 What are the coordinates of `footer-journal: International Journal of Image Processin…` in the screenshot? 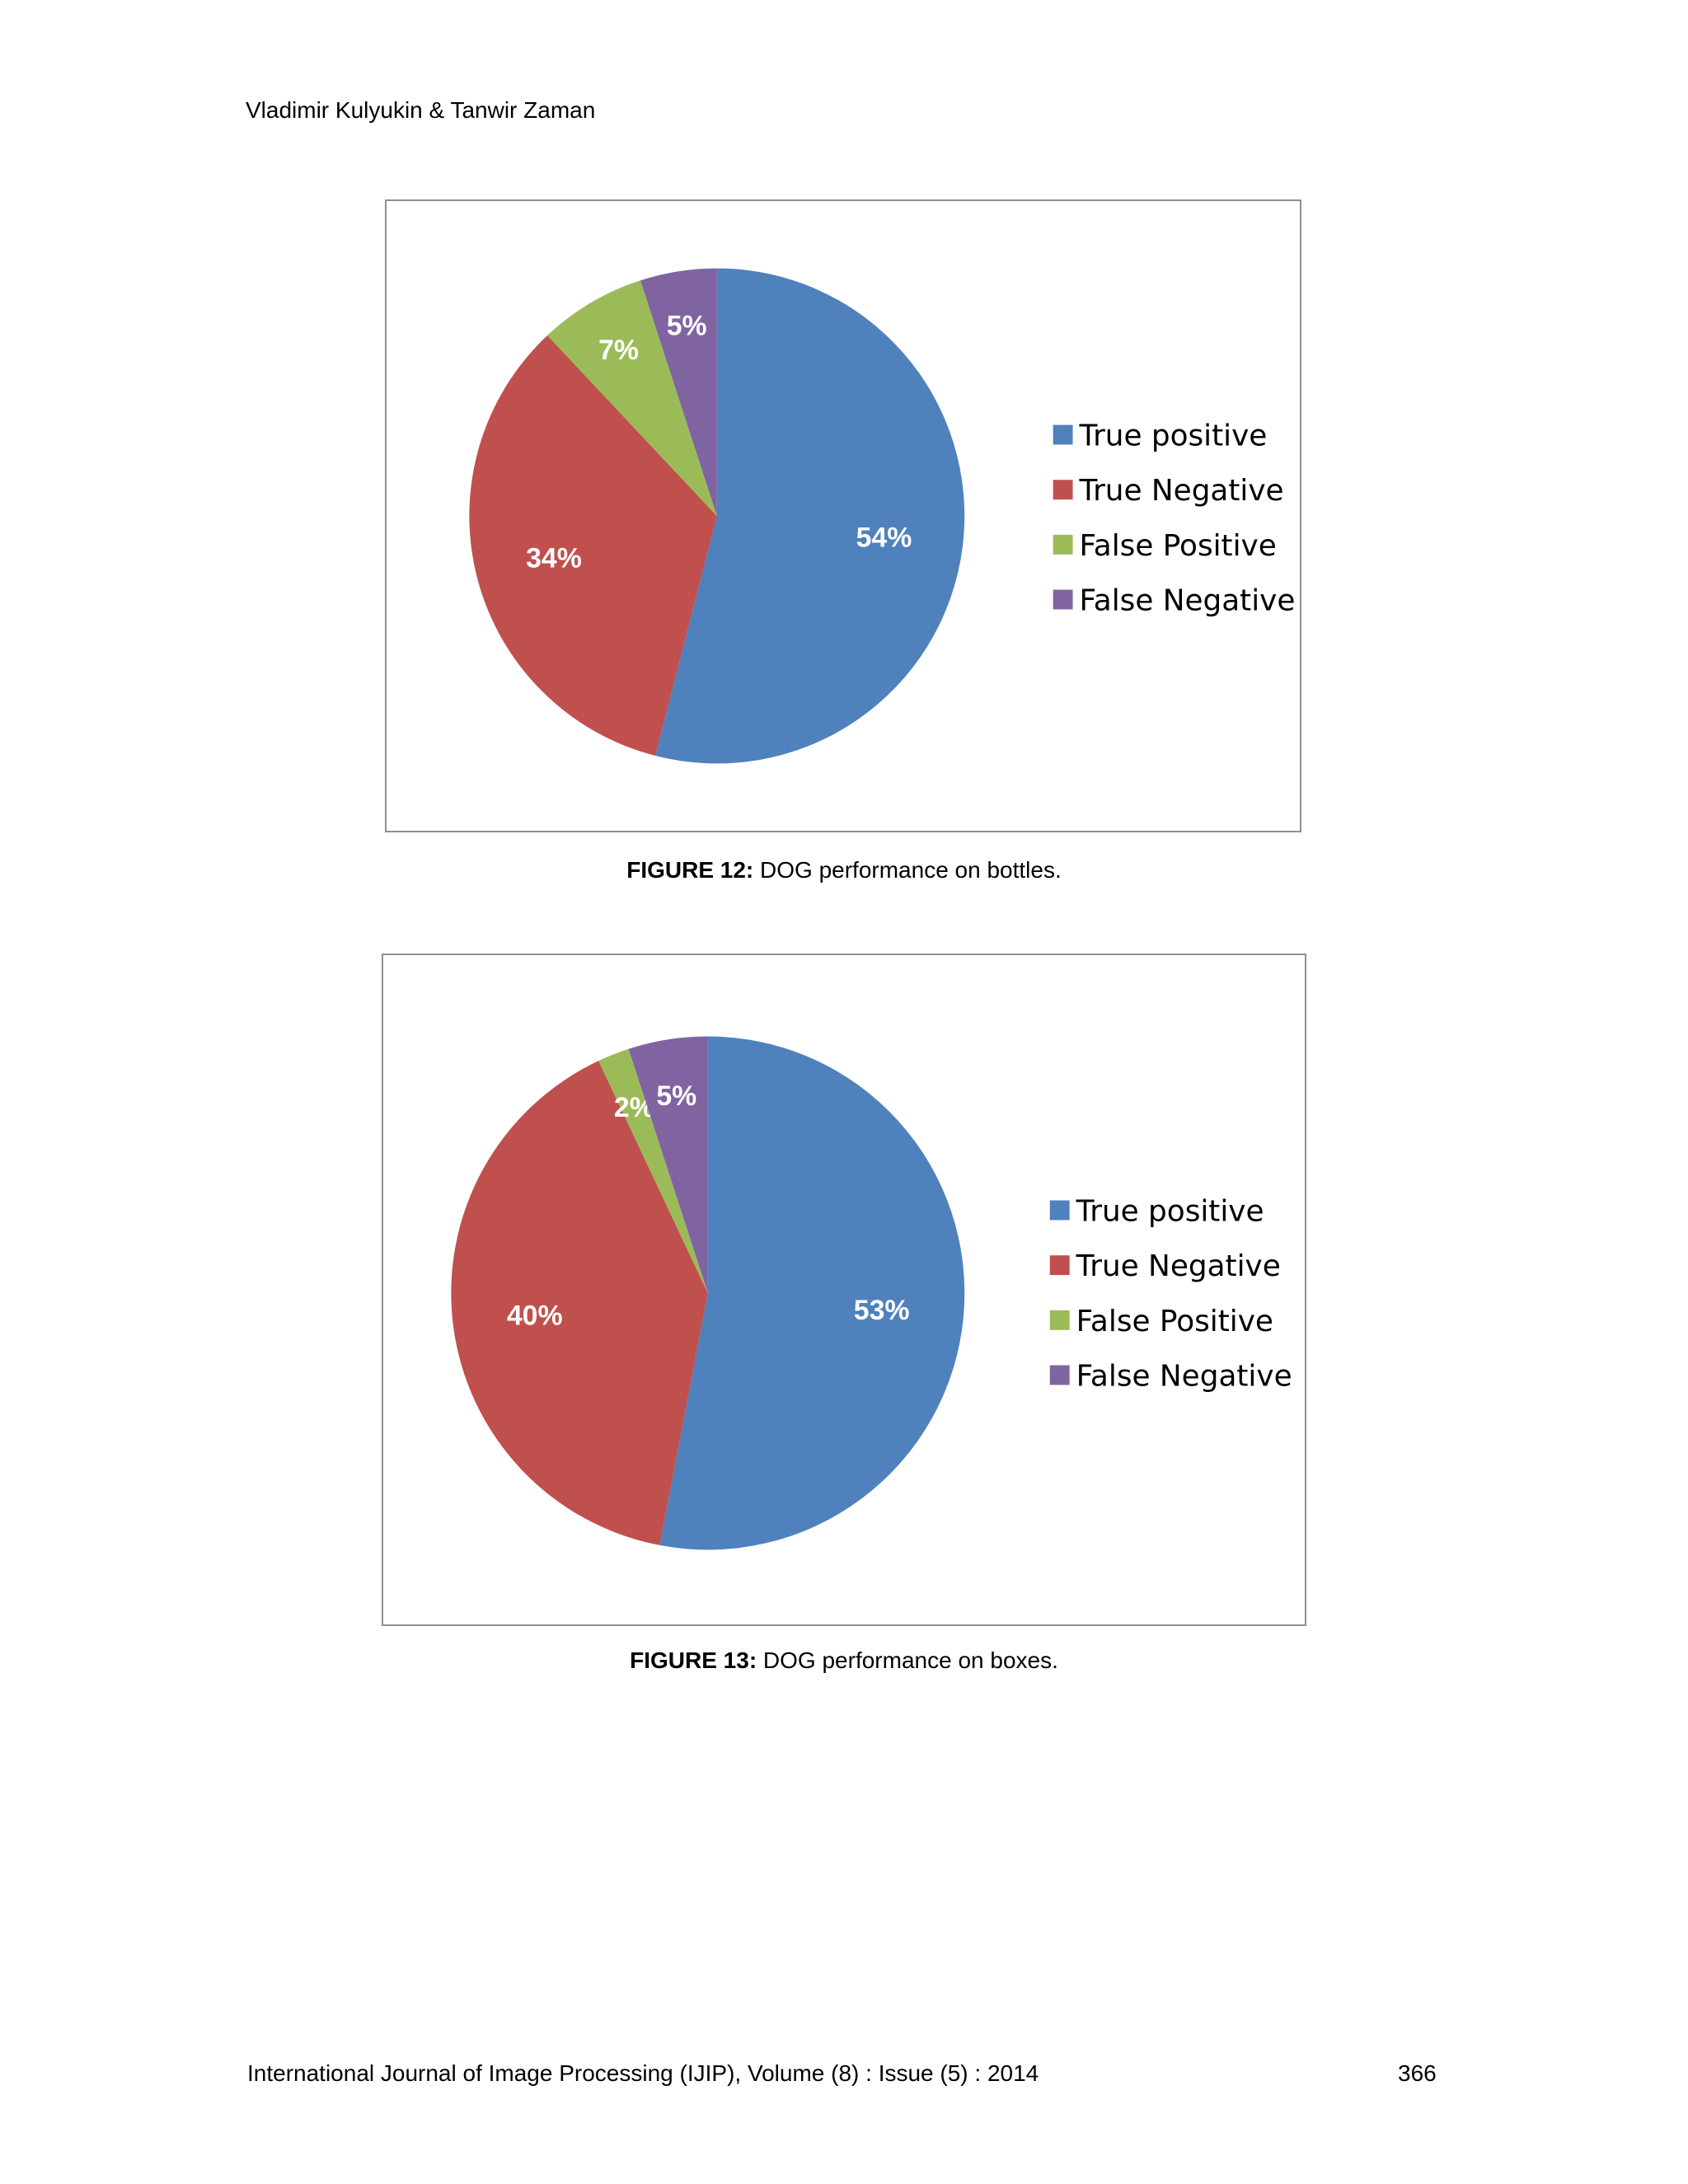 It's located at (643, 2073).